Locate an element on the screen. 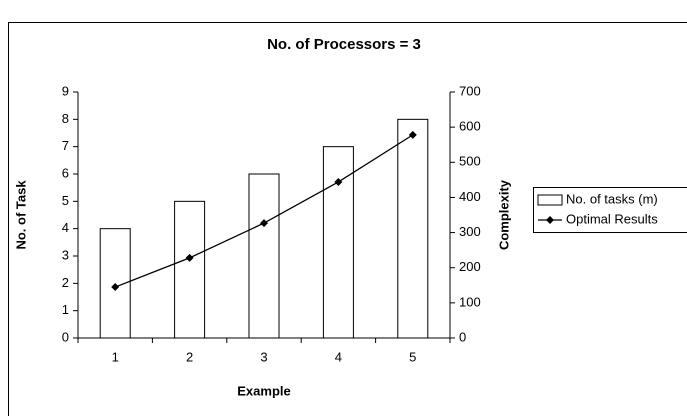  y-tick-label: 8 is located at coordinates (65, 118).